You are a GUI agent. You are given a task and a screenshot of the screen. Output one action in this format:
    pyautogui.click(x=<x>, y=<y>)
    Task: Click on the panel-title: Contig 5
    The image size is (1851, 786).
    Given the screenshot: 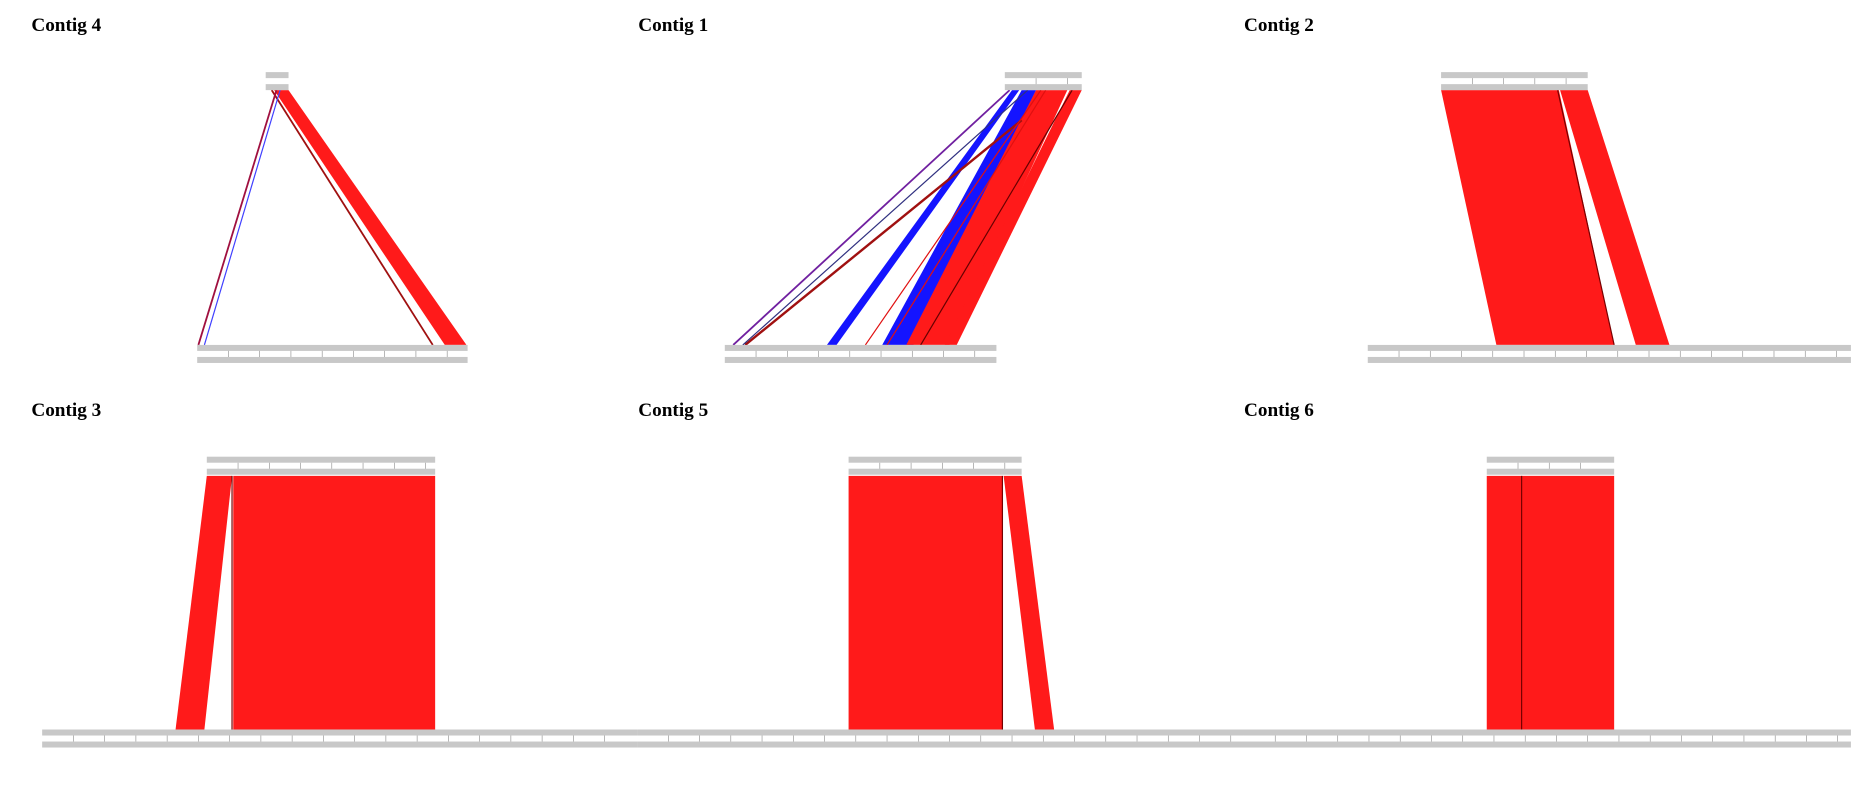 What is the action you would take?
    pyautogui.click(x=673, y=410)
    